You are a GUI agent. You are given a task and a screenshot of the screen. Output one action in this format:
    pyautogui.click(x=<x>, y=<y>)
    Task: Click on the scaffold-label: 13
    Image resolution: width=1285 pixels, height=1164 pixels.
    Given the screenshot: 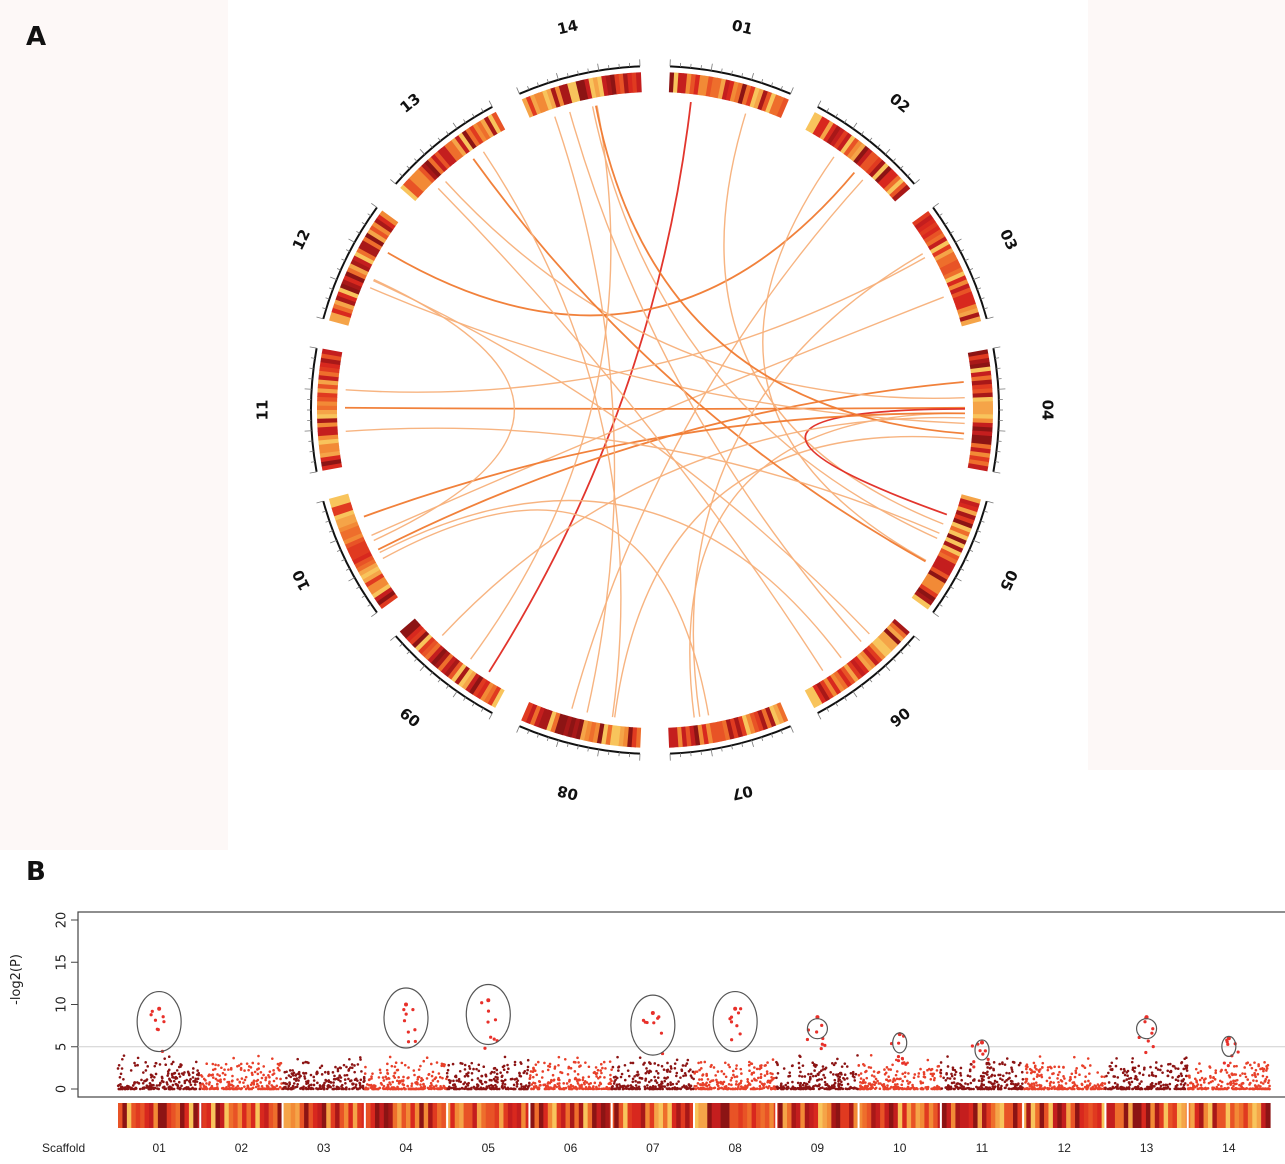 What is the action you would take?
    pyautogui.click(x=1147, y=1148)
    